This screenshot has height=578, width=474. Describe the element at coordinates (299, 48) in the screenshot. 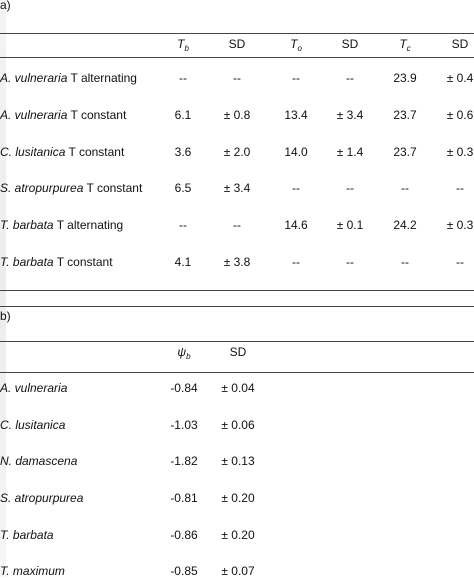

I see `header-subscript: o` at that location.